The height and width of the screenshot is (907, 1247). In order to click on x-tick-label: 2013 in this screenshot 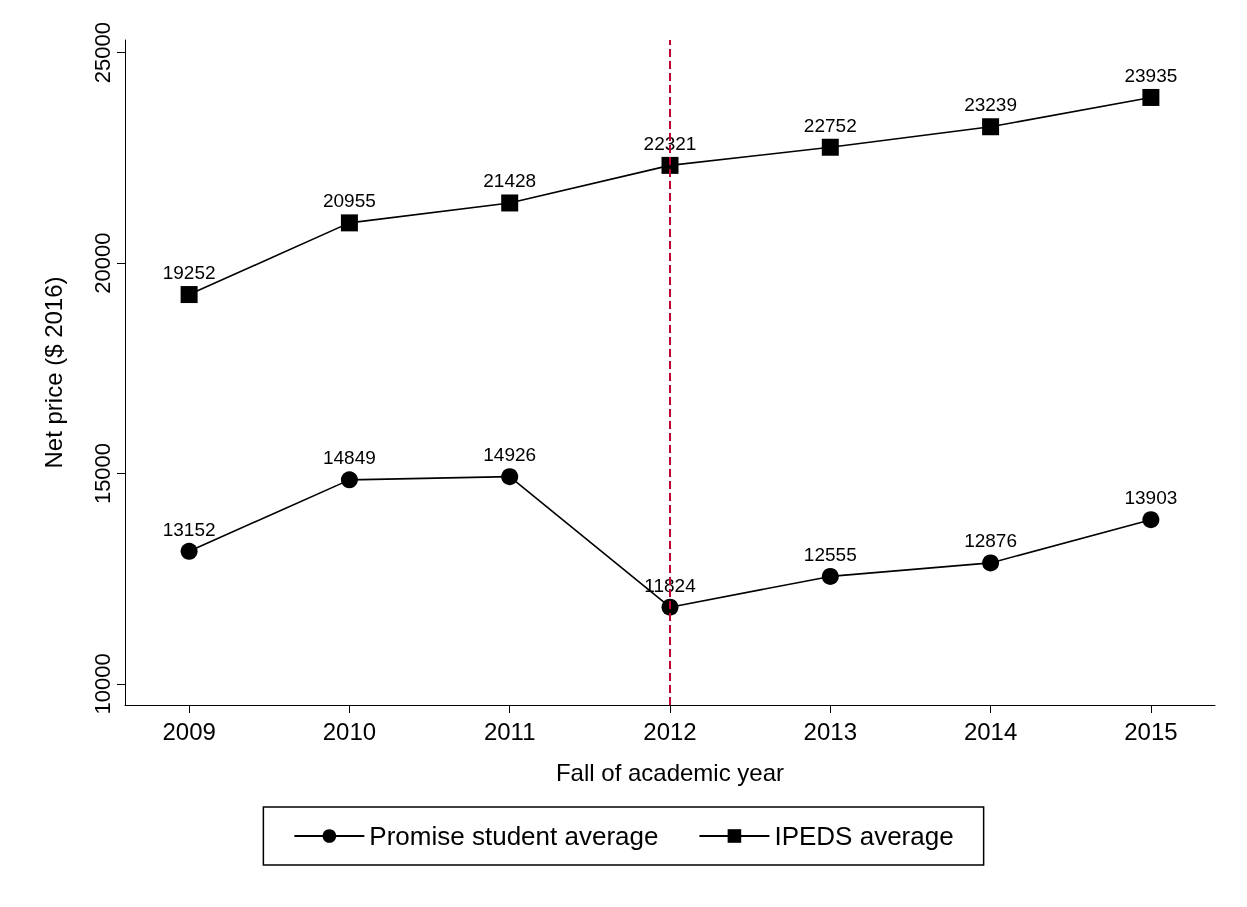, I will do `click(830, 731)`.